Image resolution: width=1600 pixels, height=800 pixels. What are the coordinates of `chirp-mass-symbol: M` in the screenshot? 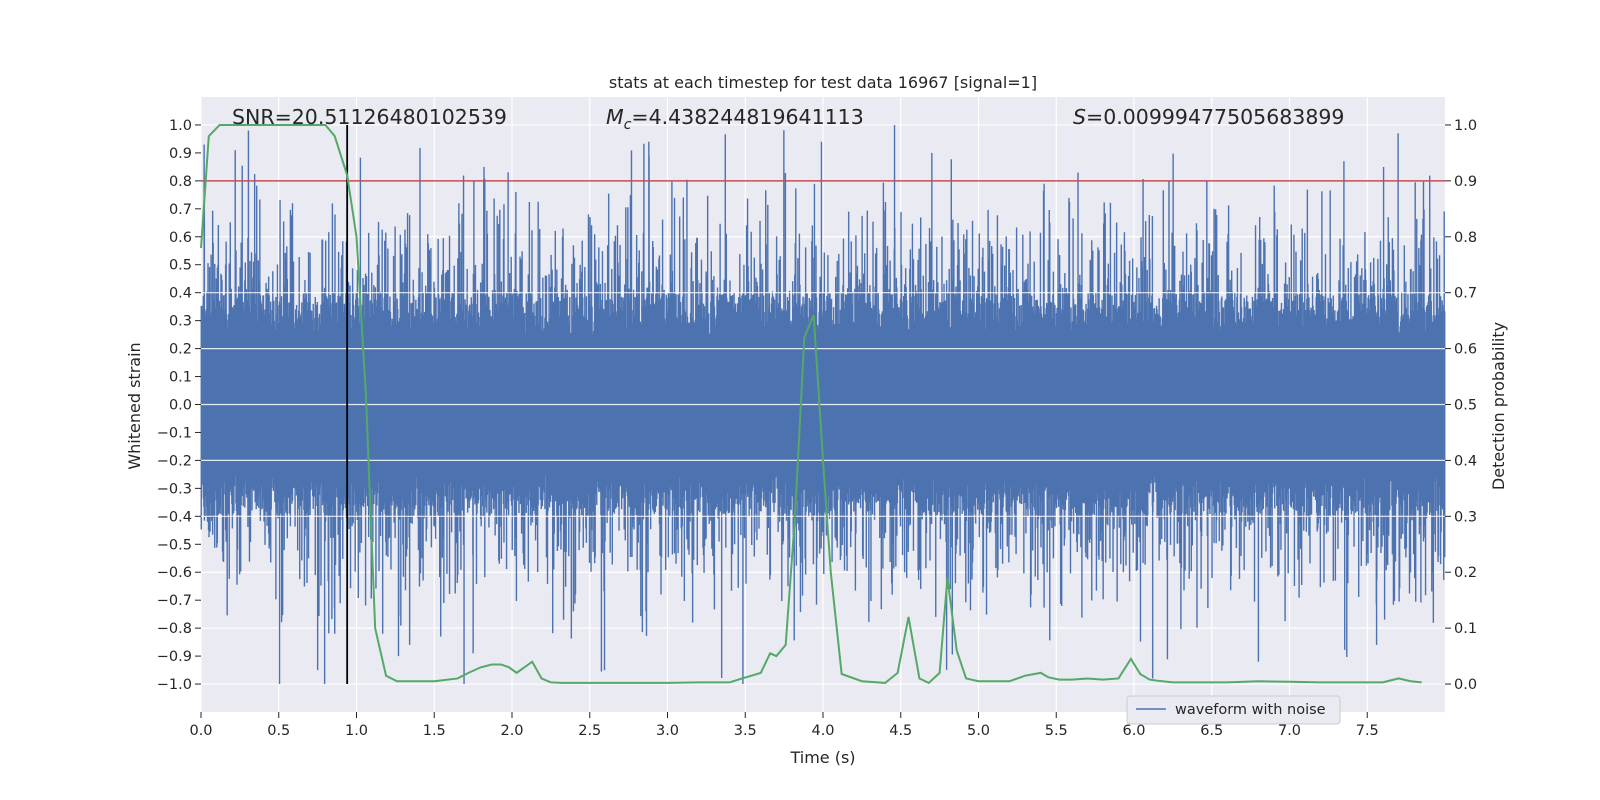 It's located at (615, 117).